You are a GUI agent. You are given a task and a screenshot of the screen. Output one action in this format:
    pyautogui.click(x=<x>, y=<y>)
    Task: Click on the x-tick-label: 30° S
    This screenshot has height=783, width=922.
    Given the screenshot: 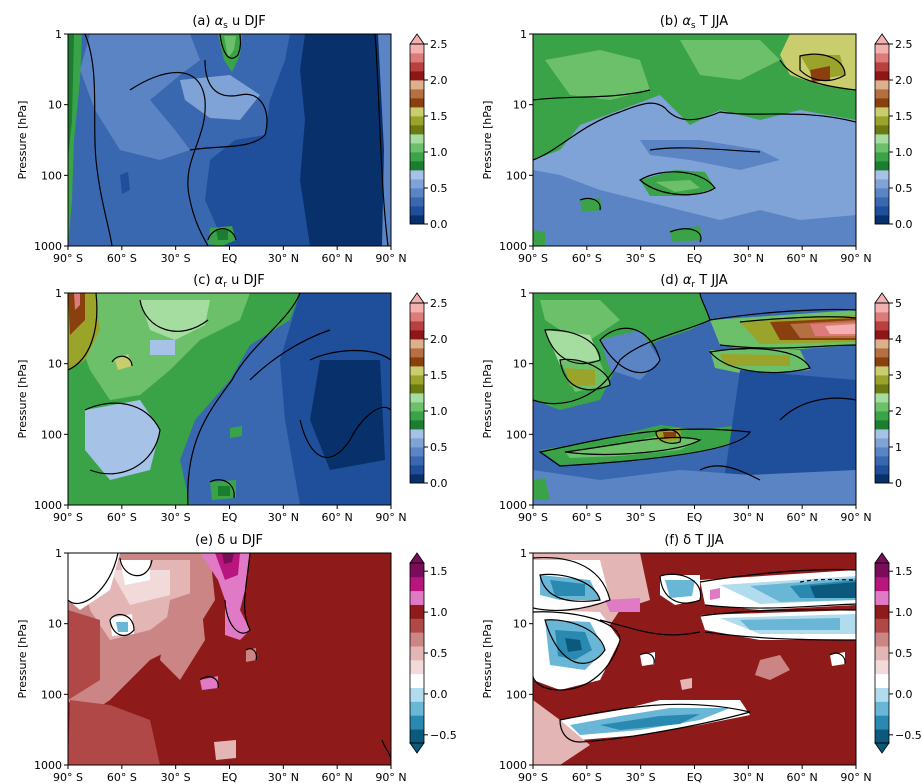 What is the action you would take?
    pyautogui.click(x=176, y=258)
    